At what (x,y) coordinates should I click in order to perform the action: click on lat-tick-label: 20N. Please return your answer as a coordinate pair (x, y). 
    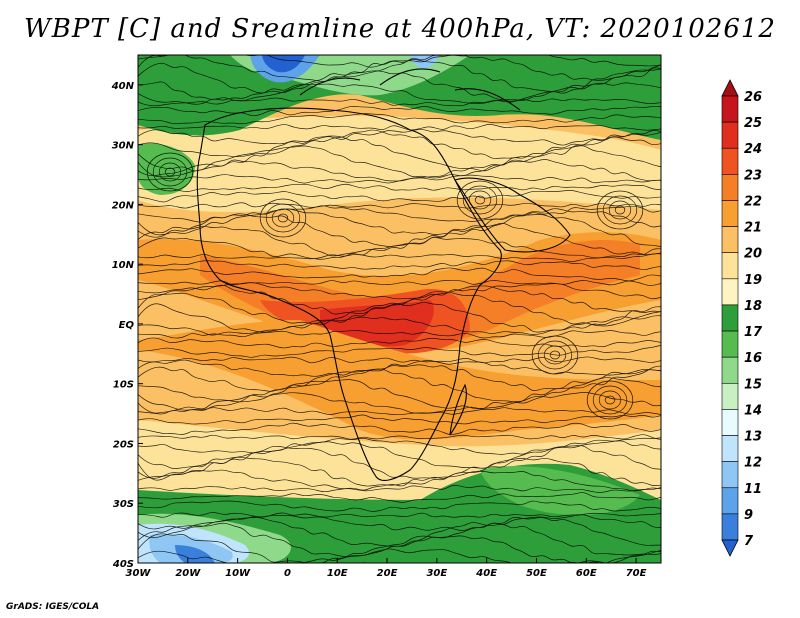
    Looking at the image, I should click on (123, 205).